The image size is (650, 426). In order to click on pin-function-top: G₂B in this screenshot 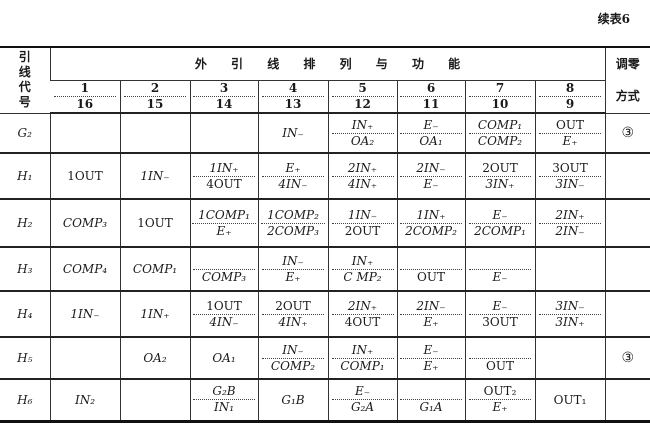, I will do `click(224, 392)`.